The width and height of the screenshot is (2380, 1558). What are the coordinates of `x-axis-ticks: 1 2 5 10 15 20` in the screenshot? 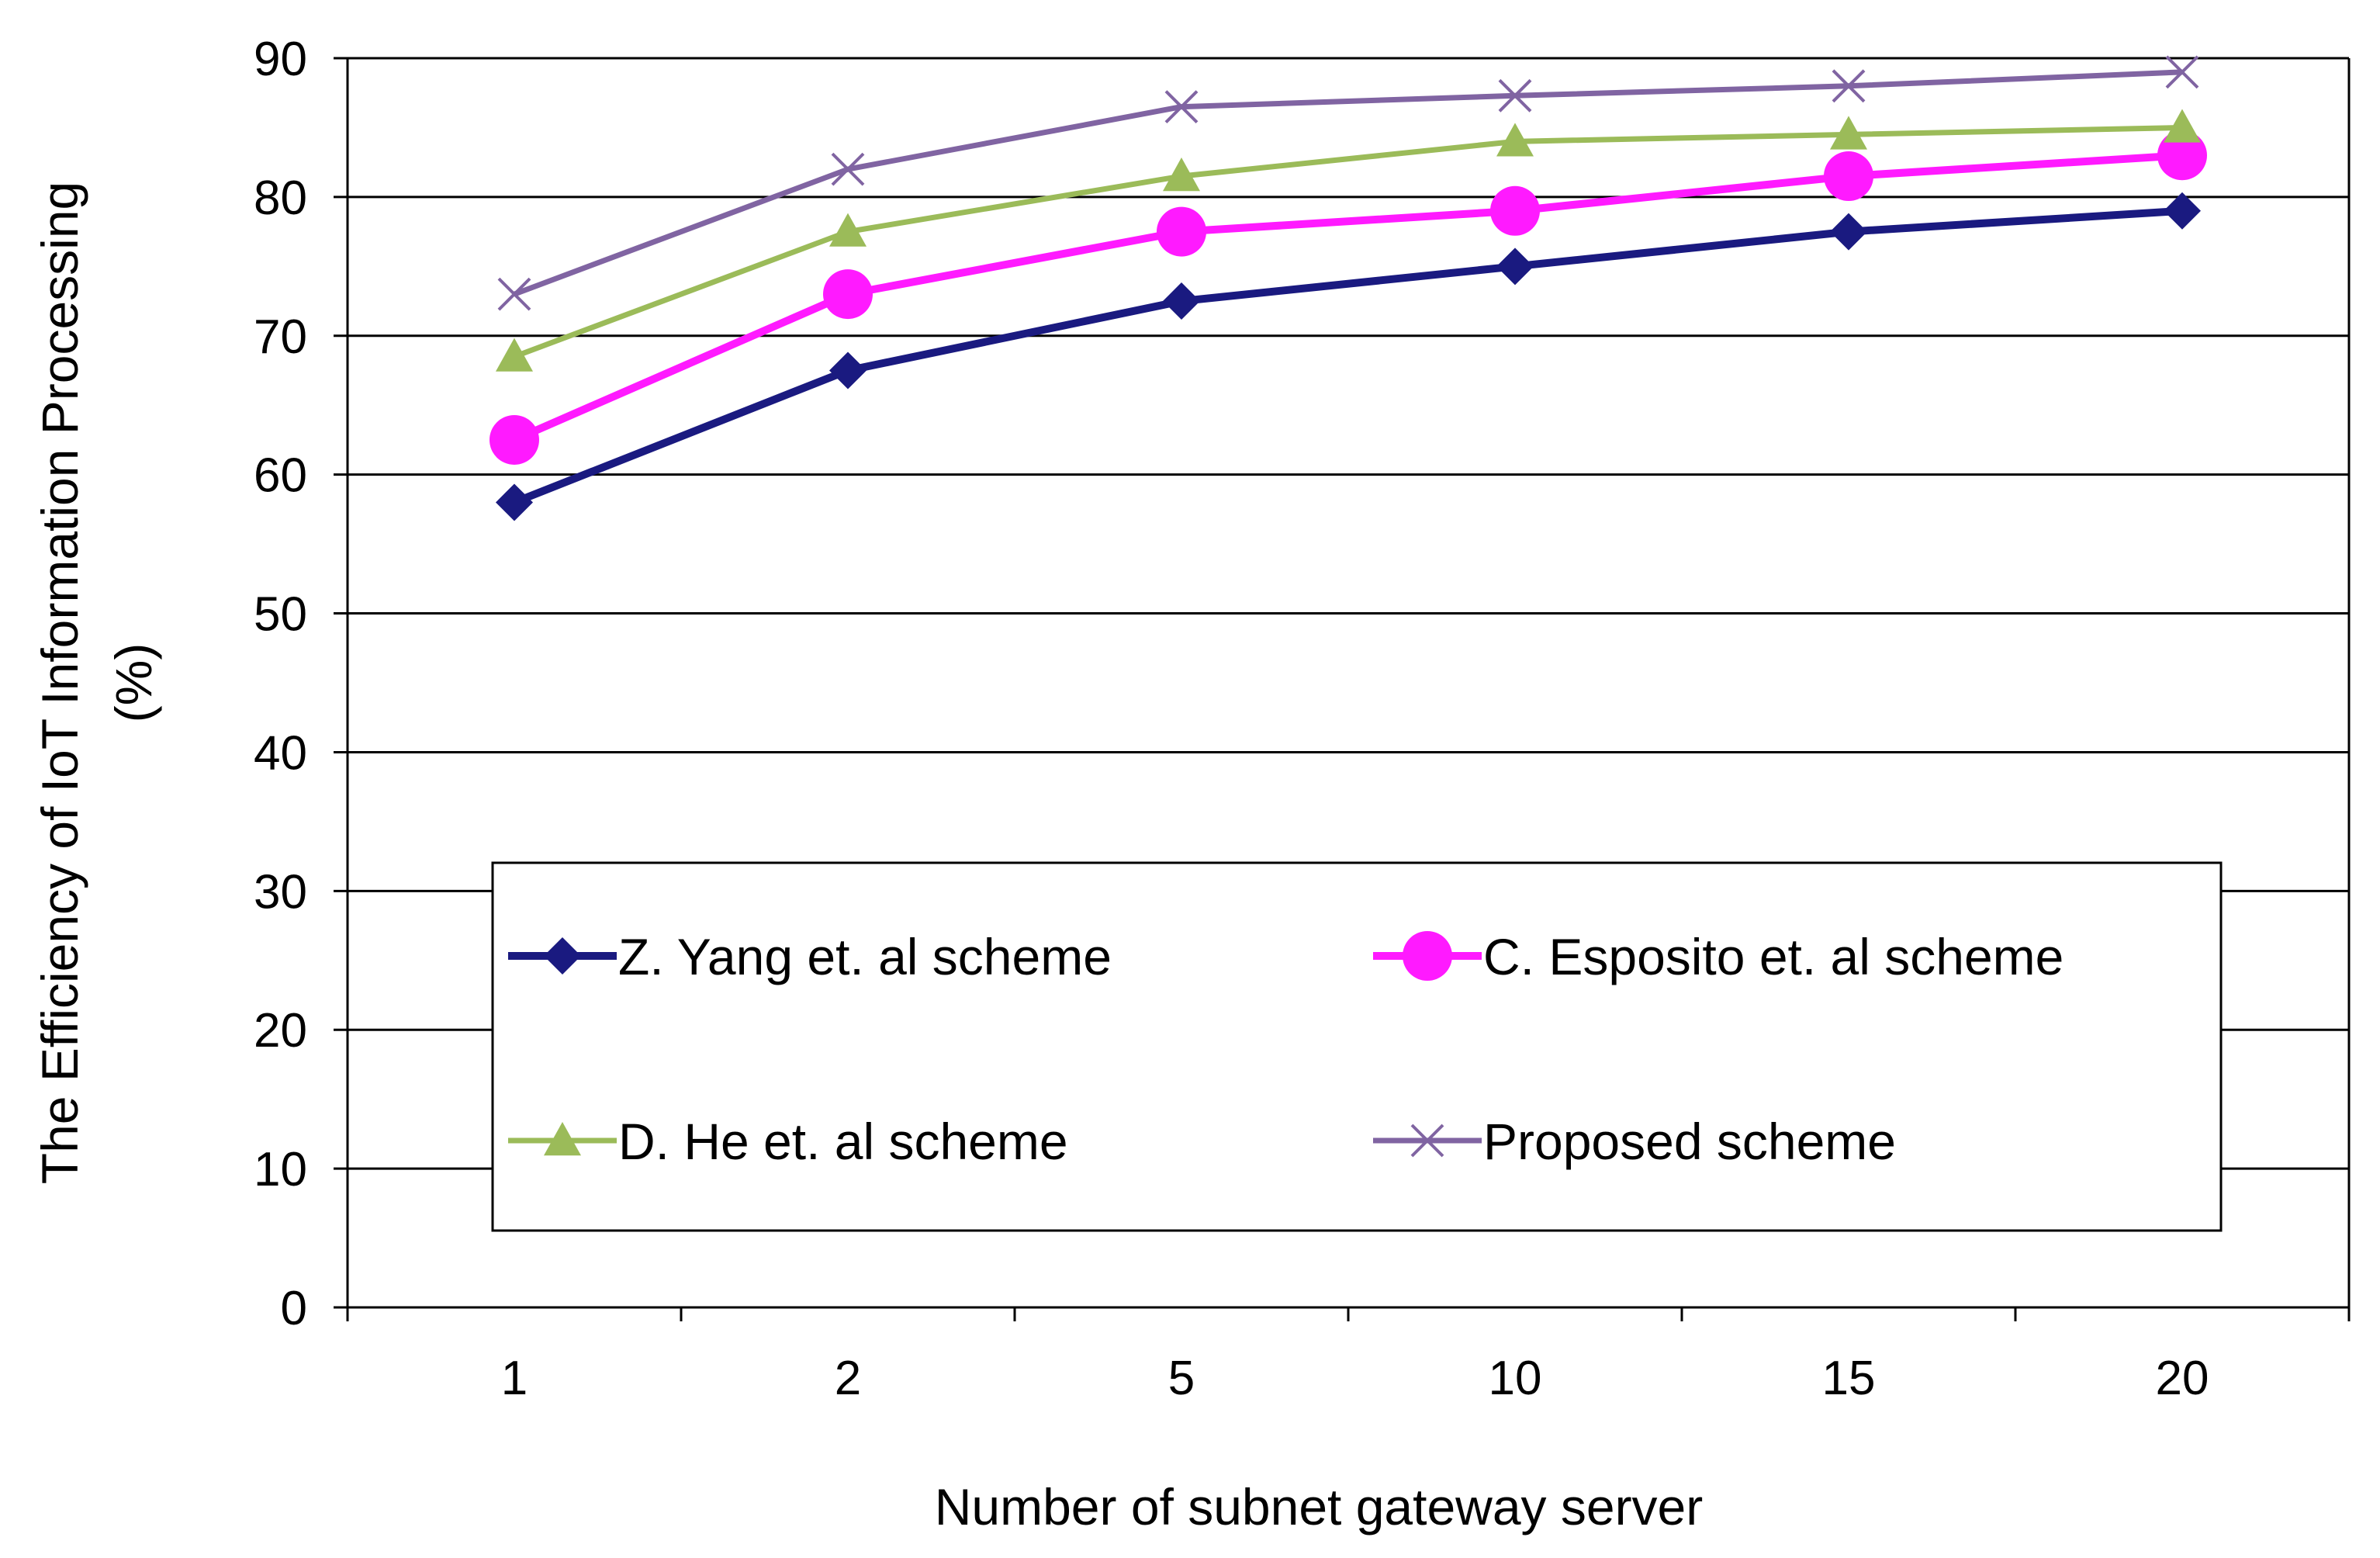 It's located at (1348, 1356).